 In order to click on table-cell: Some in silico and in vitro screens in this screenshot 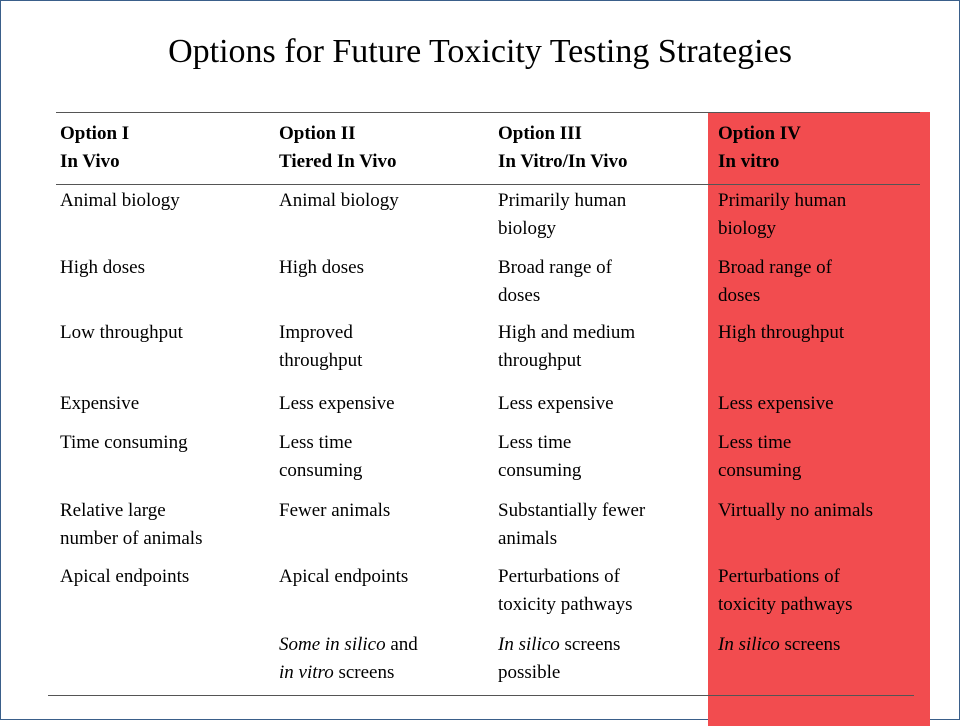, I will do `click(348, 658)`.